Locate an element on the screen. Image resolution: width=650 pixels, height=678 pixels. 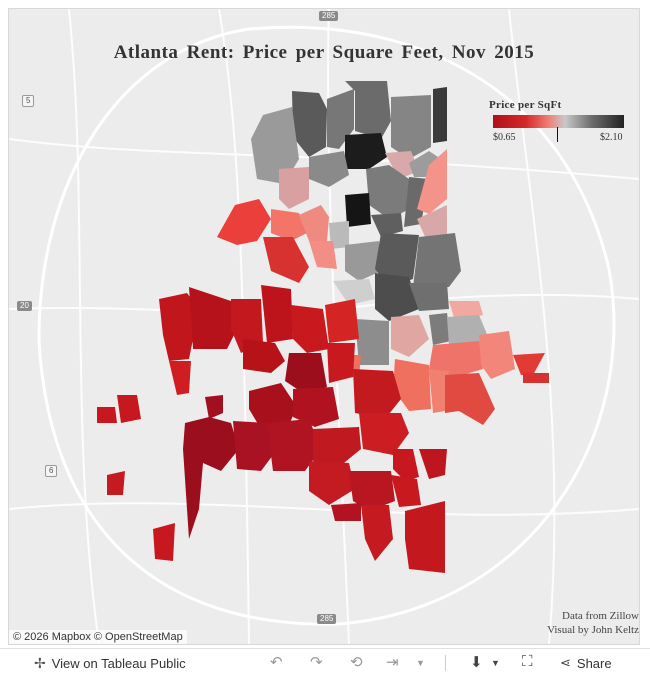
legend-marker is located at coordinates (557, 134).